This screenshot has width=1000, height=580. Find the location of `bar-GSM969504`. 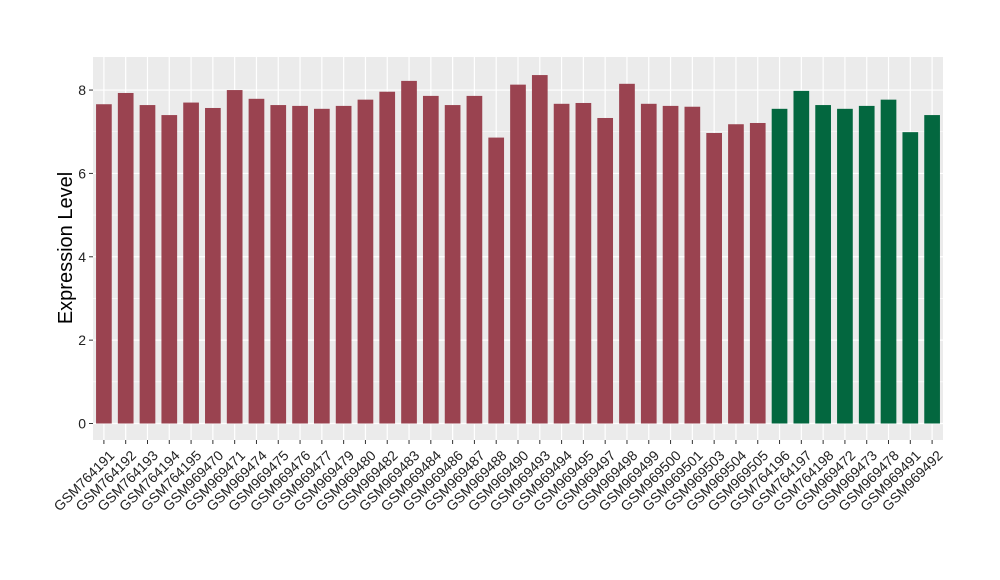

bar-GSM969504 is located at coordinates (736, 274).